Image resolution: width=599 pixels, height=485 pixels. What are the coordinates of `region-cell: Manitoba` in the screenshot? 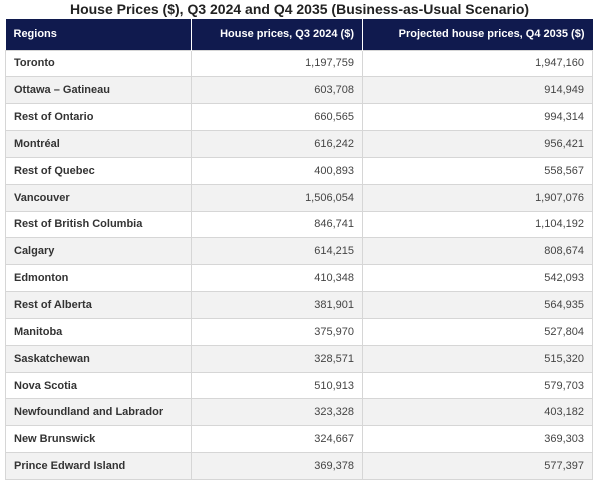 It's located at (98, 331).